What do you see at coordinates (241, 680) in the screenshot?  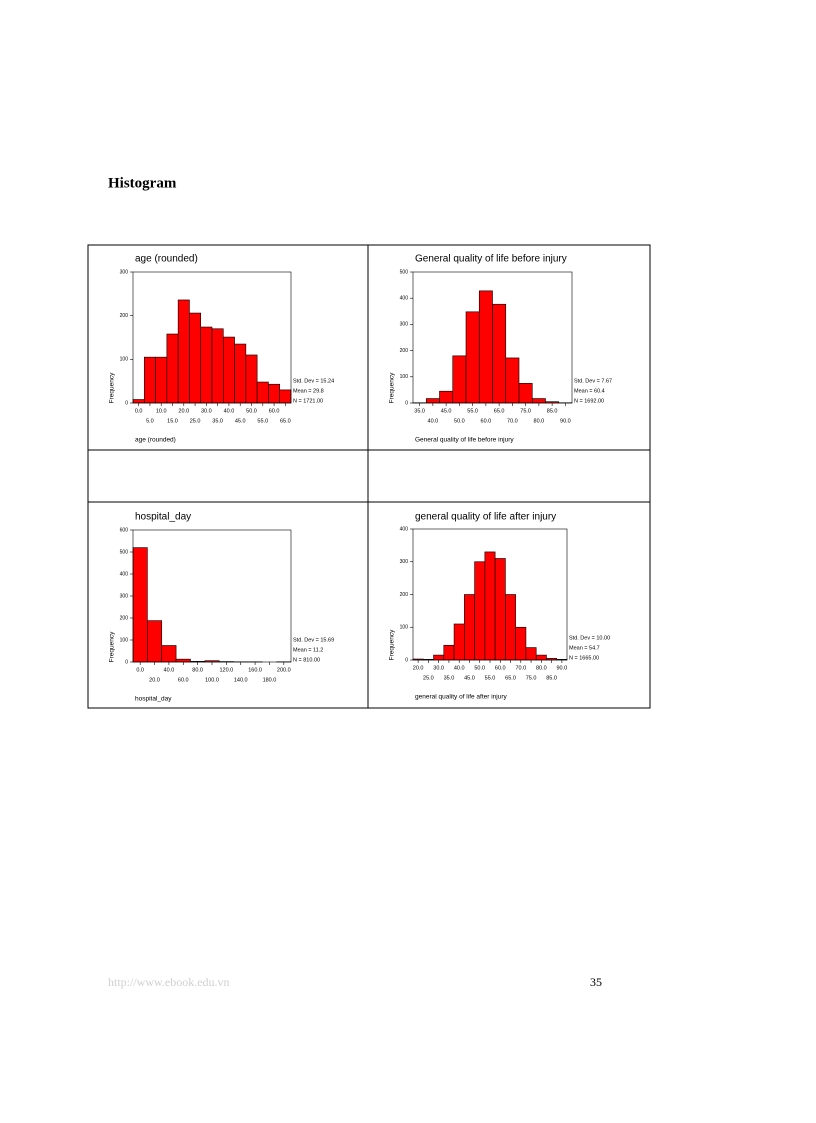 I see `x-tick-label: 140.0` at bounding box center [241, 680].